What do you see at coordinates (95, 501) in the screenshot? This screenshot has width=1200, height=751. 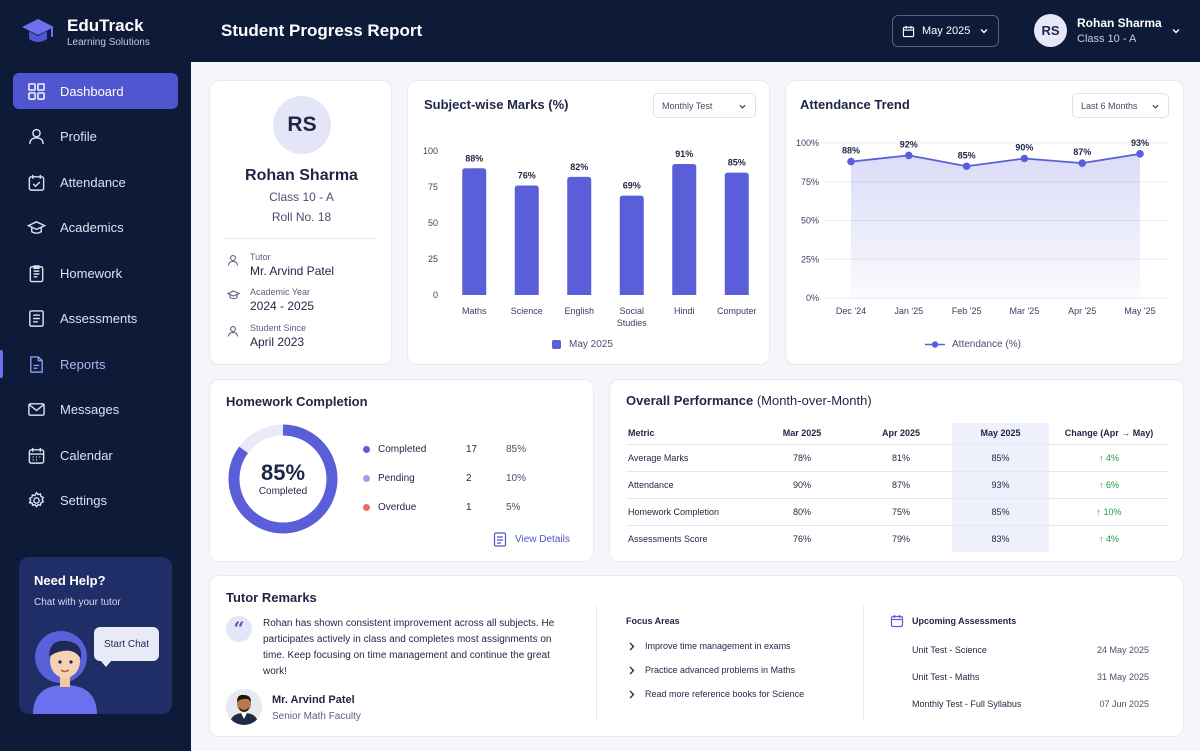 I see `sidebar-item-settings: Settings` at bounding box center [95, 501].